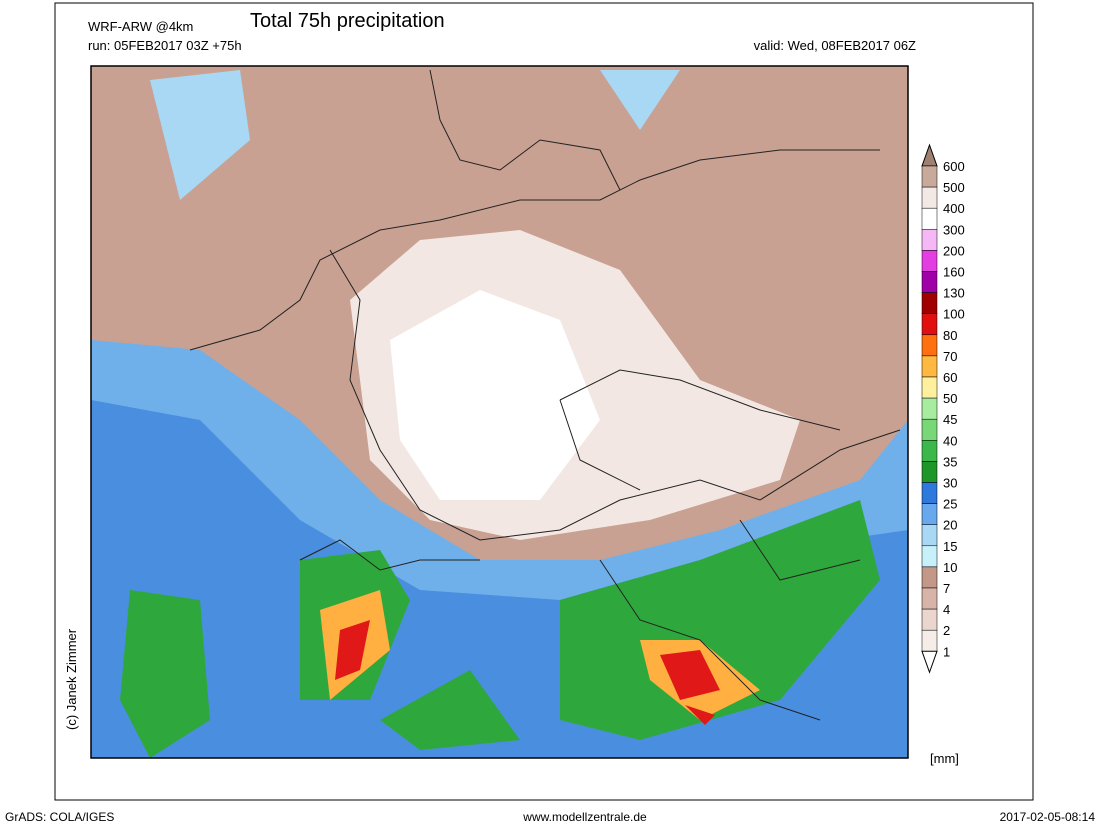 The height and width of the screenshot is (825, 1100). Describe the element at coordinates (944, 758) in the screenshot. I see `unit-label: [mm]` at that location.